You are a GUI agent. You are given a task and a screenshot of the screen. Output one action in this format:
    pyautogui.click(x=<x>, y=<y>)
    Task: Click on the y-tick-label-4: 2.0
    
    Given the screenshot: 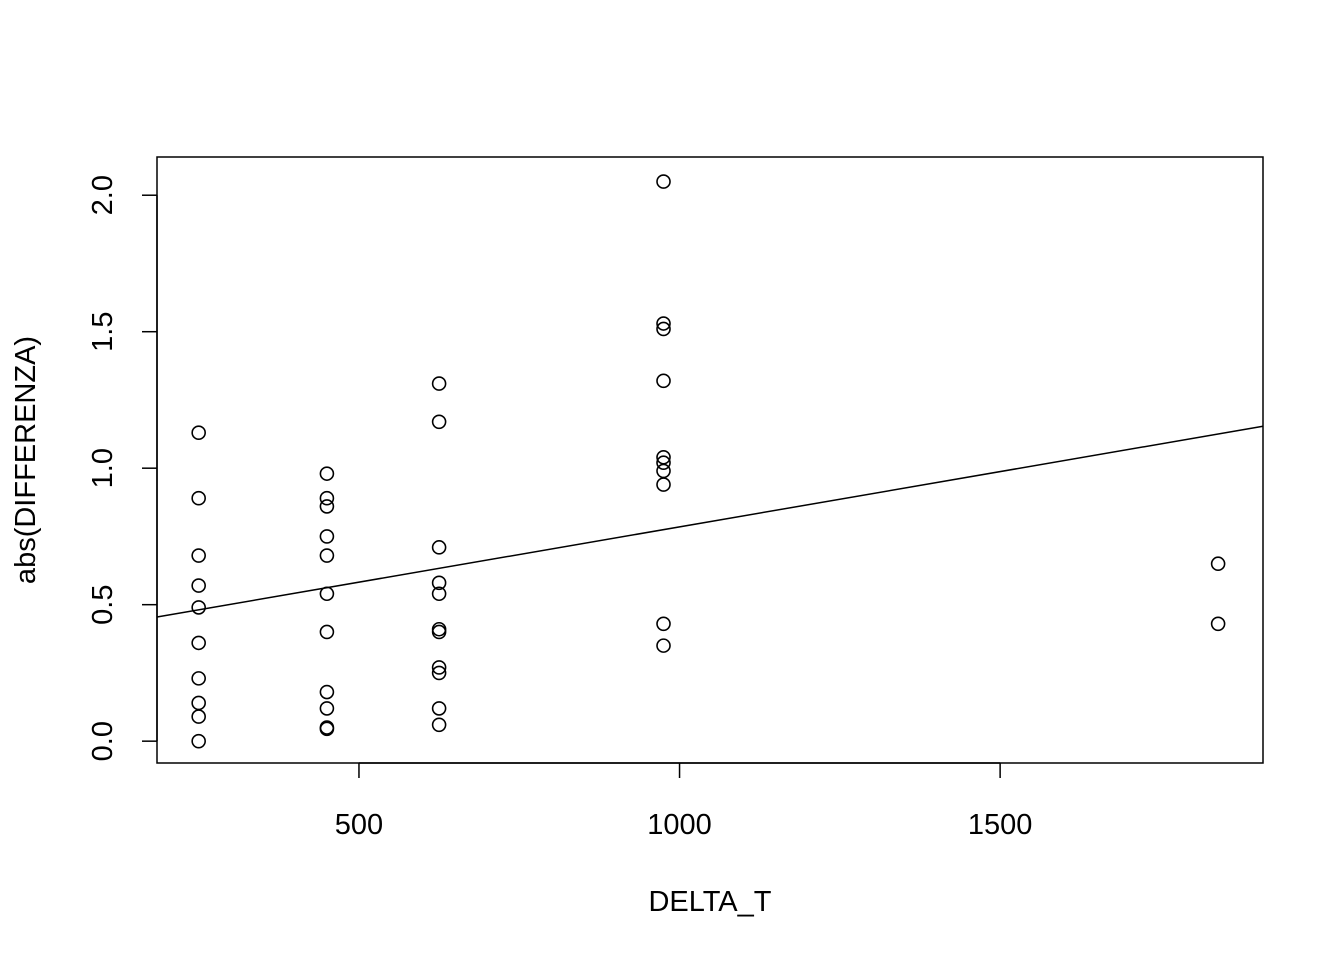 What is the action you would take?
    pyautogui.click(x=103, y=195)
    